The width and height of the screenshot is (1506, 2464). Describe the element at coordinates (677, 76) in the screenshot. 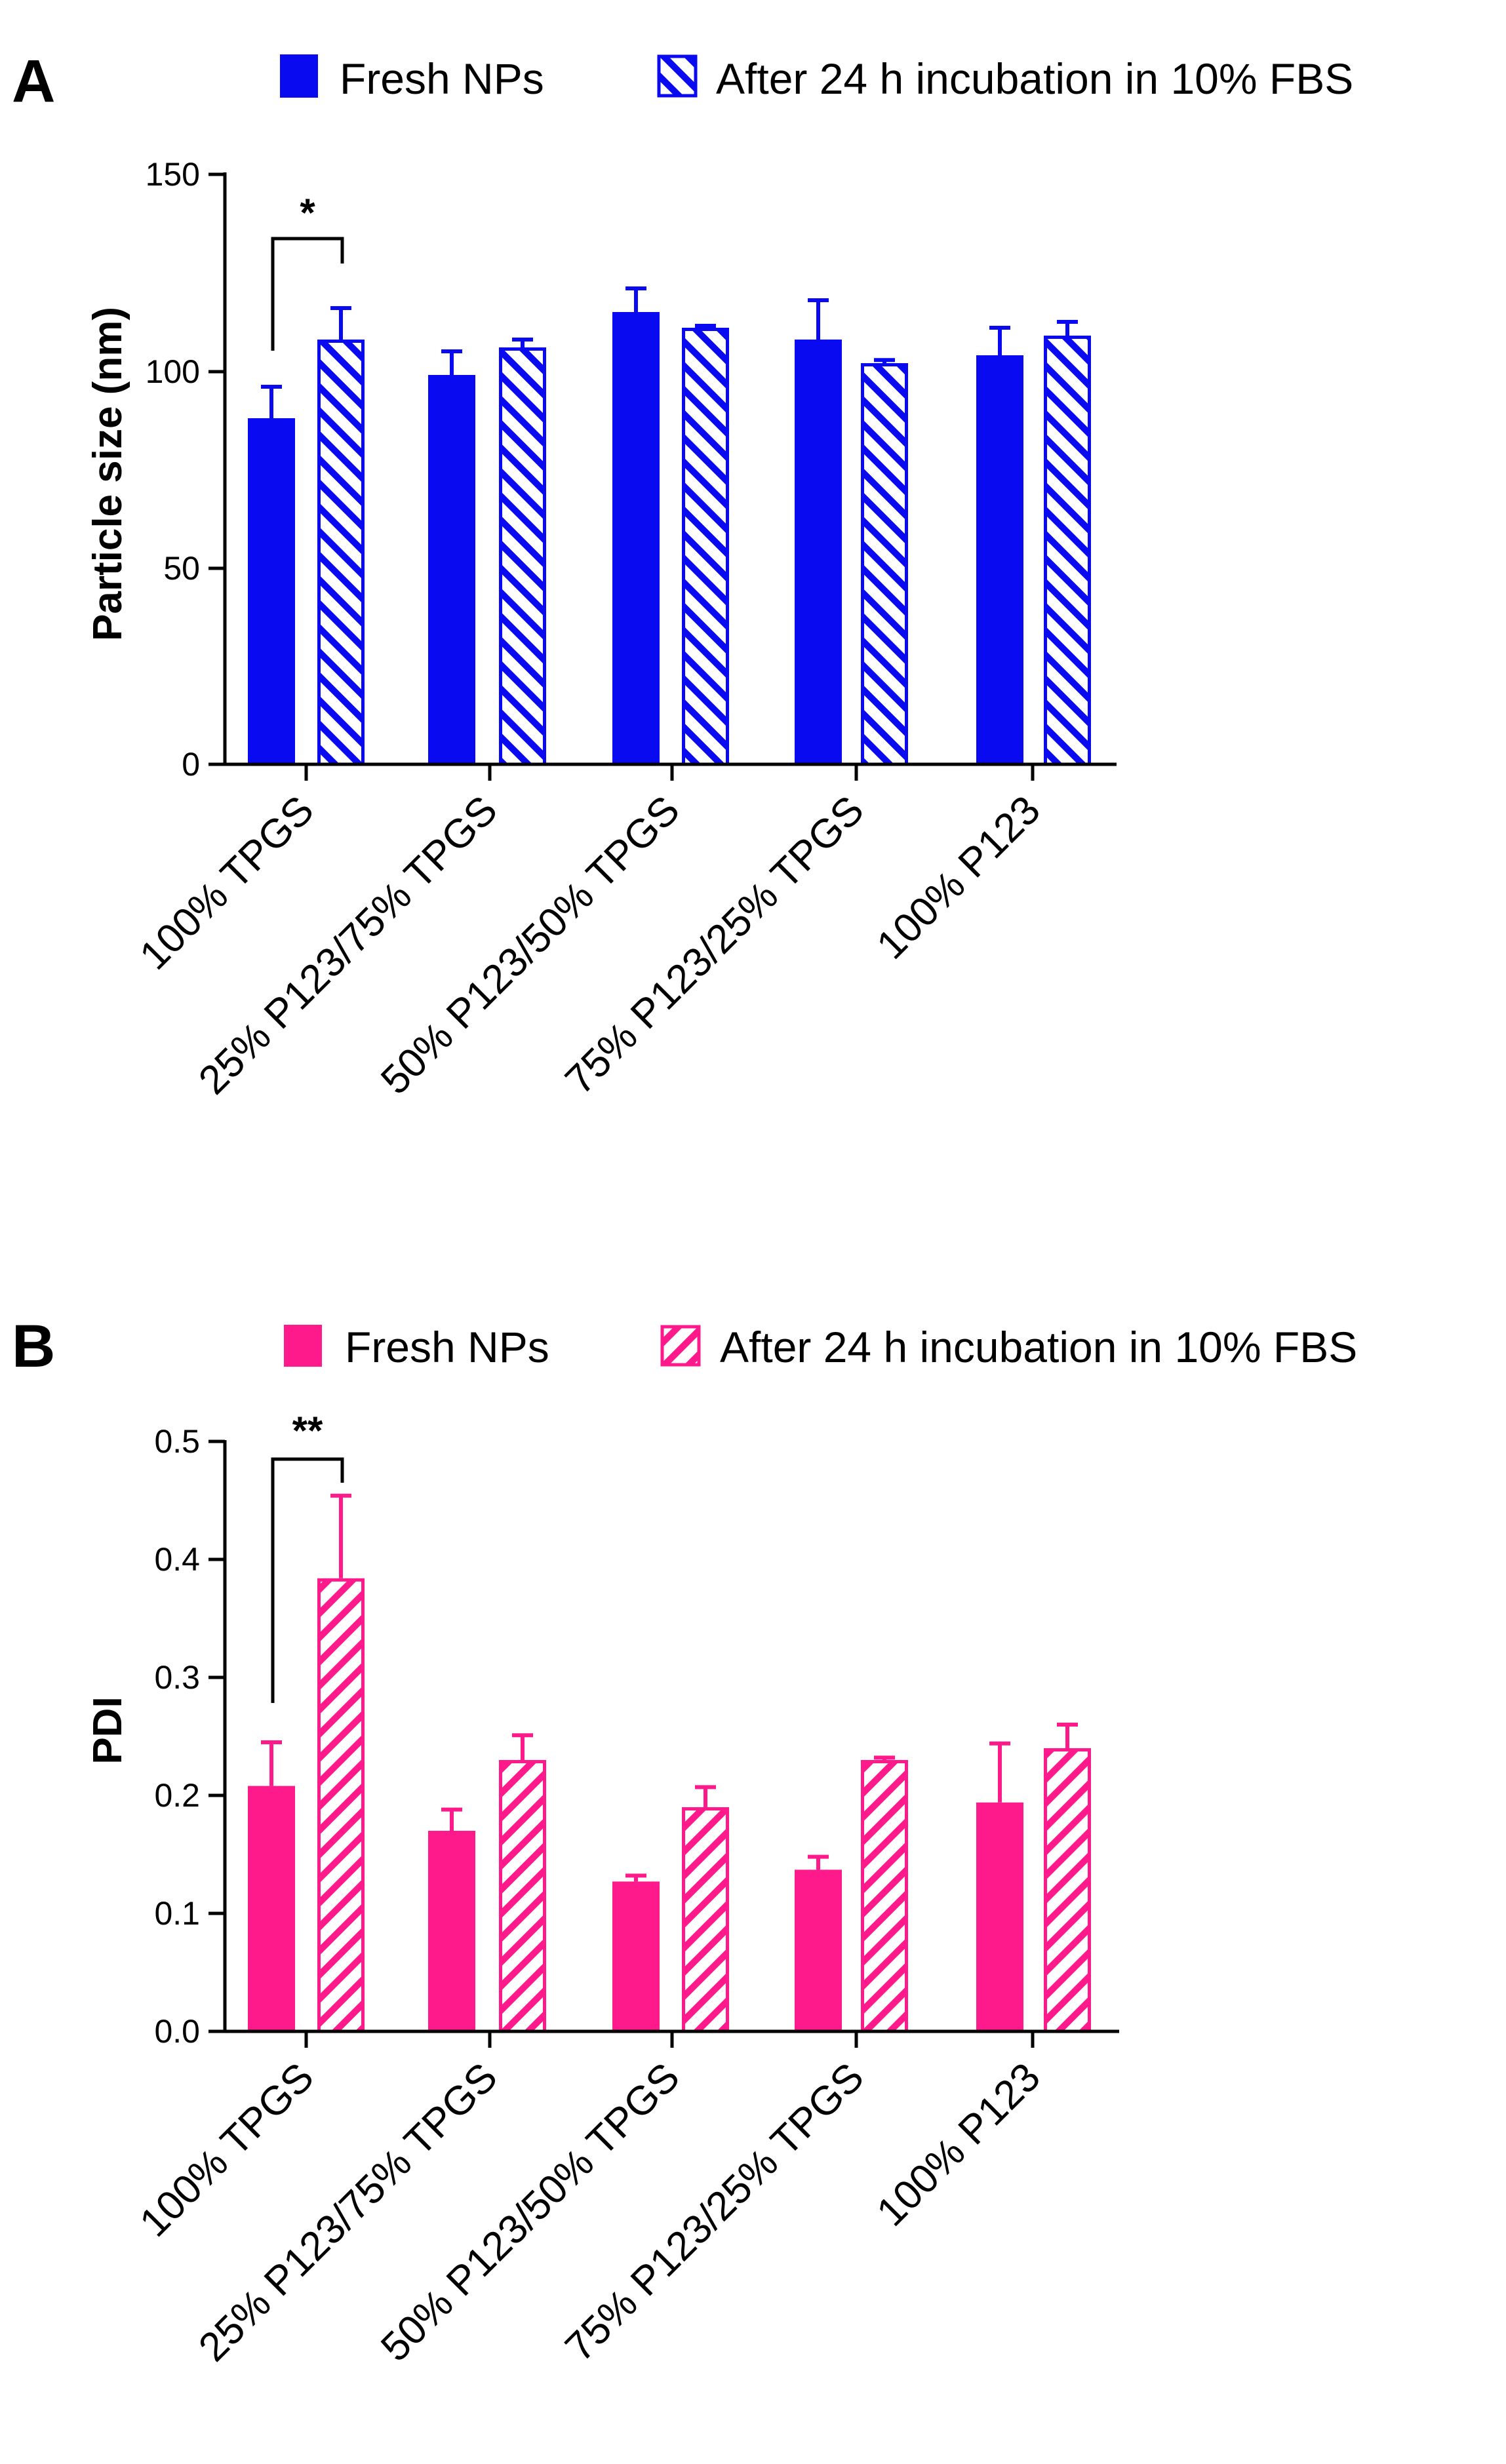

I see `legend-a-after-swatch` at that location.